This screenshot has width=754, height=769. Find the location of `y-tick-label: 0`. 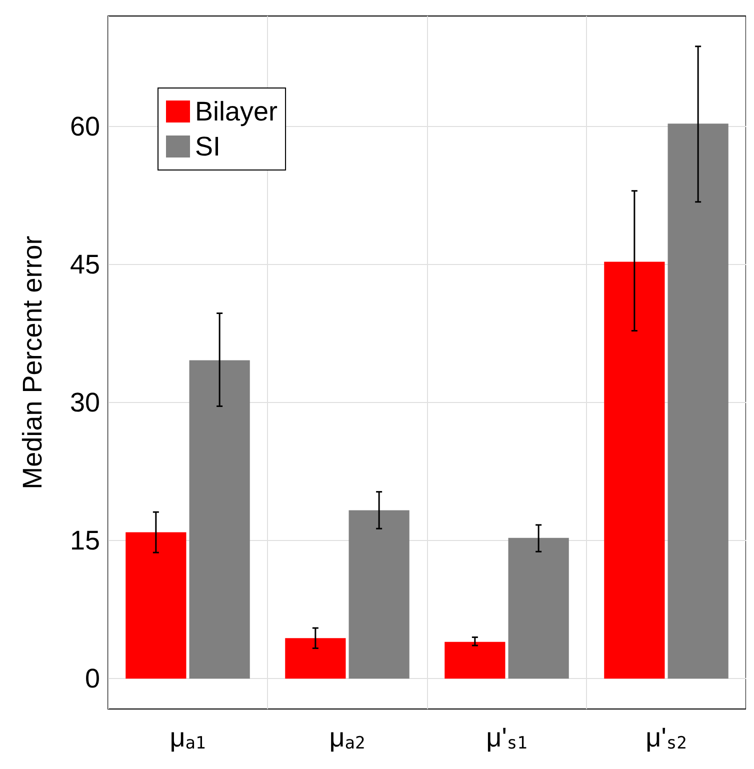

y-tick-label: 0 is located at coordinates (92, 679).